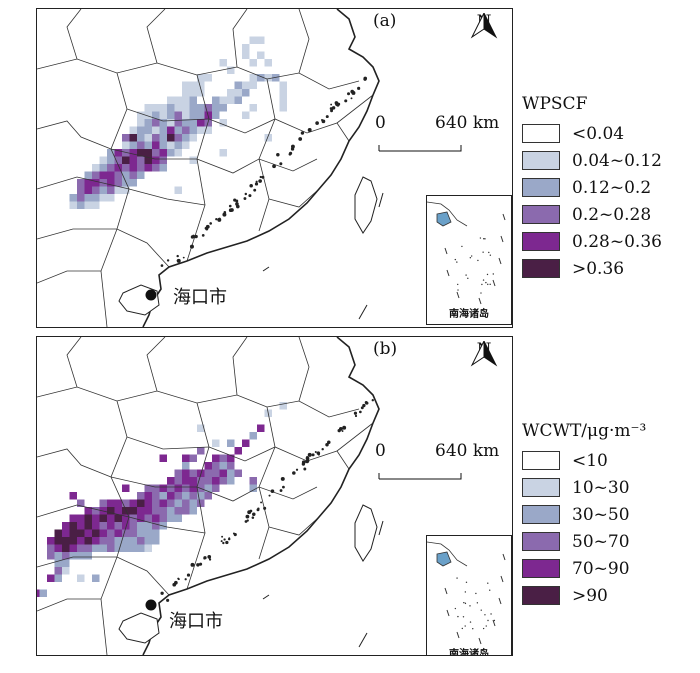 The height and width of the screenshot is (673, 700). I want to click on legend-item: 0.12~0.2, so click(592, 187).